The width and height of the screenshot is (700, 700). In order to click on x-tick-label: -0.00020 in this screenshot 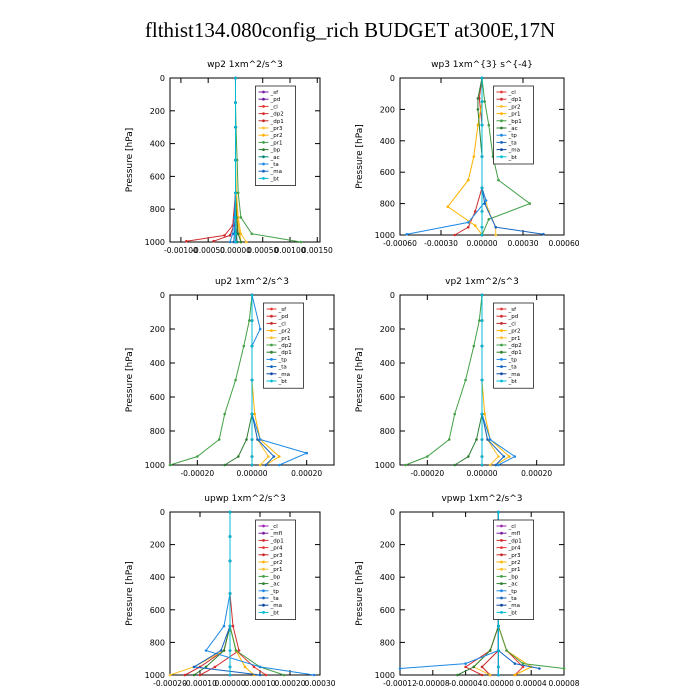, I will do `click(427, 473)`.